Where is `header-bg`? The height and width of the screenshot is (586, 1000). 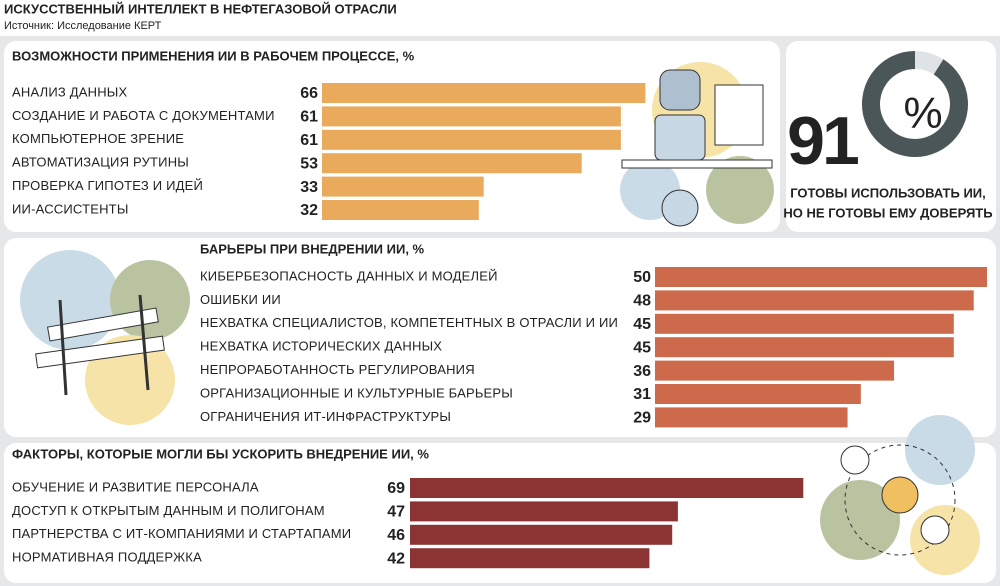
header-bg is located at coordinates (500, 18).